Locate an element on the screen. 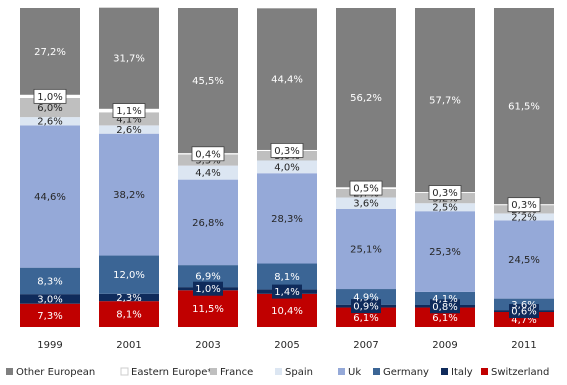 Image resolution: width=567 pixels, height=385 pixels. value-label: 28,3% is located at coordinates (287, 219).